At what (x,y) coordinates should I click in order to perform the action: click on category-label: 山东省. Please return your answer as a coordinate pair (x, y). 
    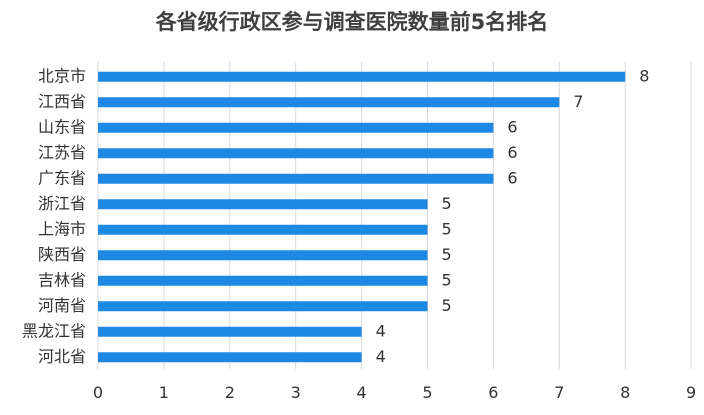
    Looking at the image, I should click on (62, 126).